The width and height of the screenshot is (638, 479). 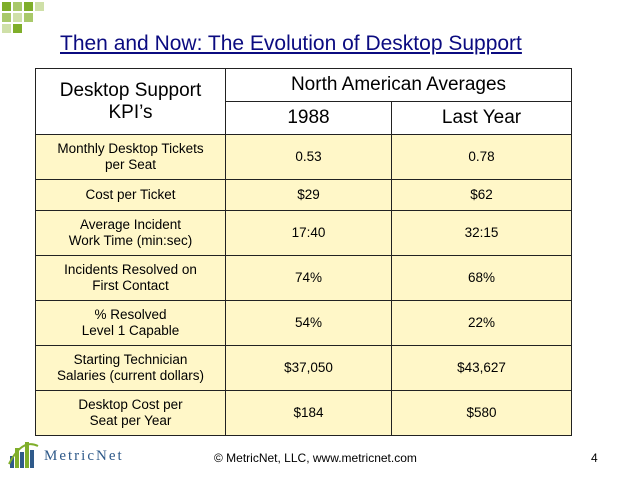 What do you see at coordinates (481, 157) in the screenshot?
I see `value-last-year: 0.78` at bounding box center [481, 157].